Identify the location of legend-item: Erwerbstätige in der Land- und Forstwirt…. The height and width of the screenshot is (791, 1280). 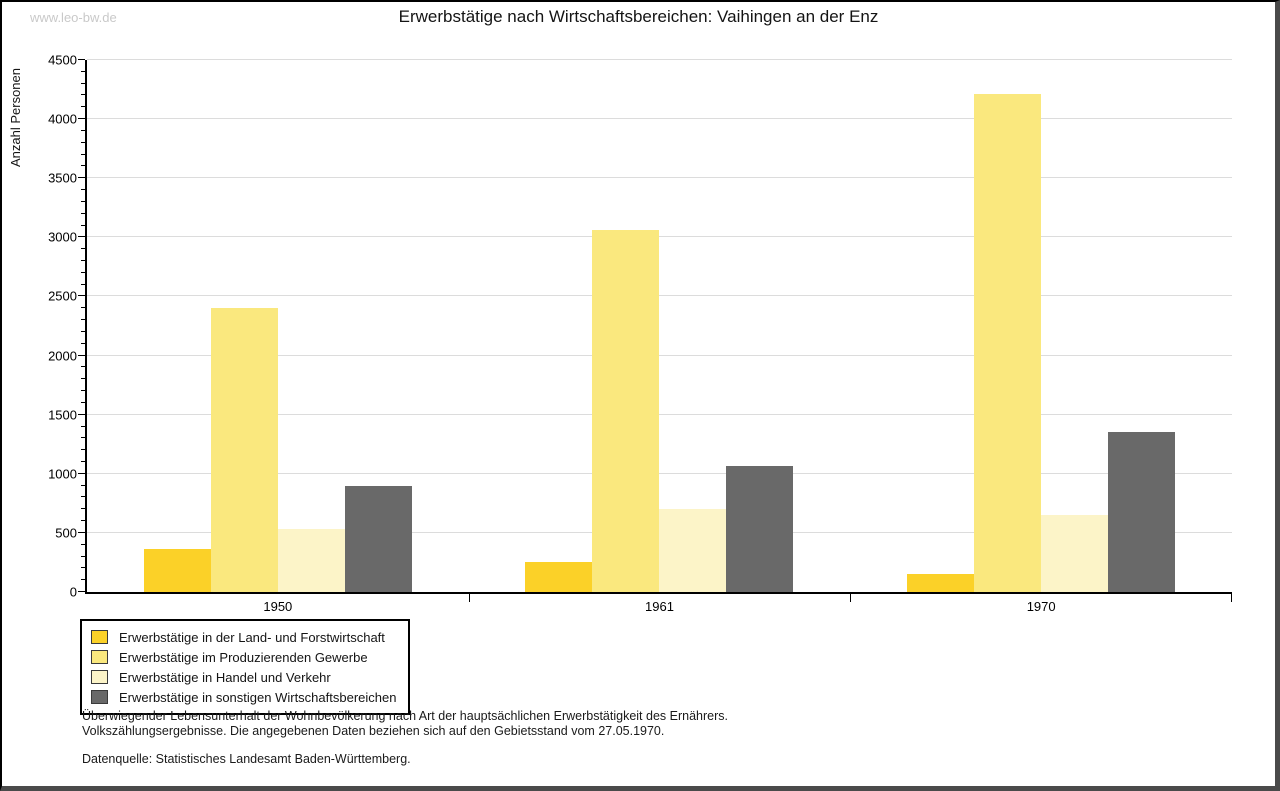
(243, 637).